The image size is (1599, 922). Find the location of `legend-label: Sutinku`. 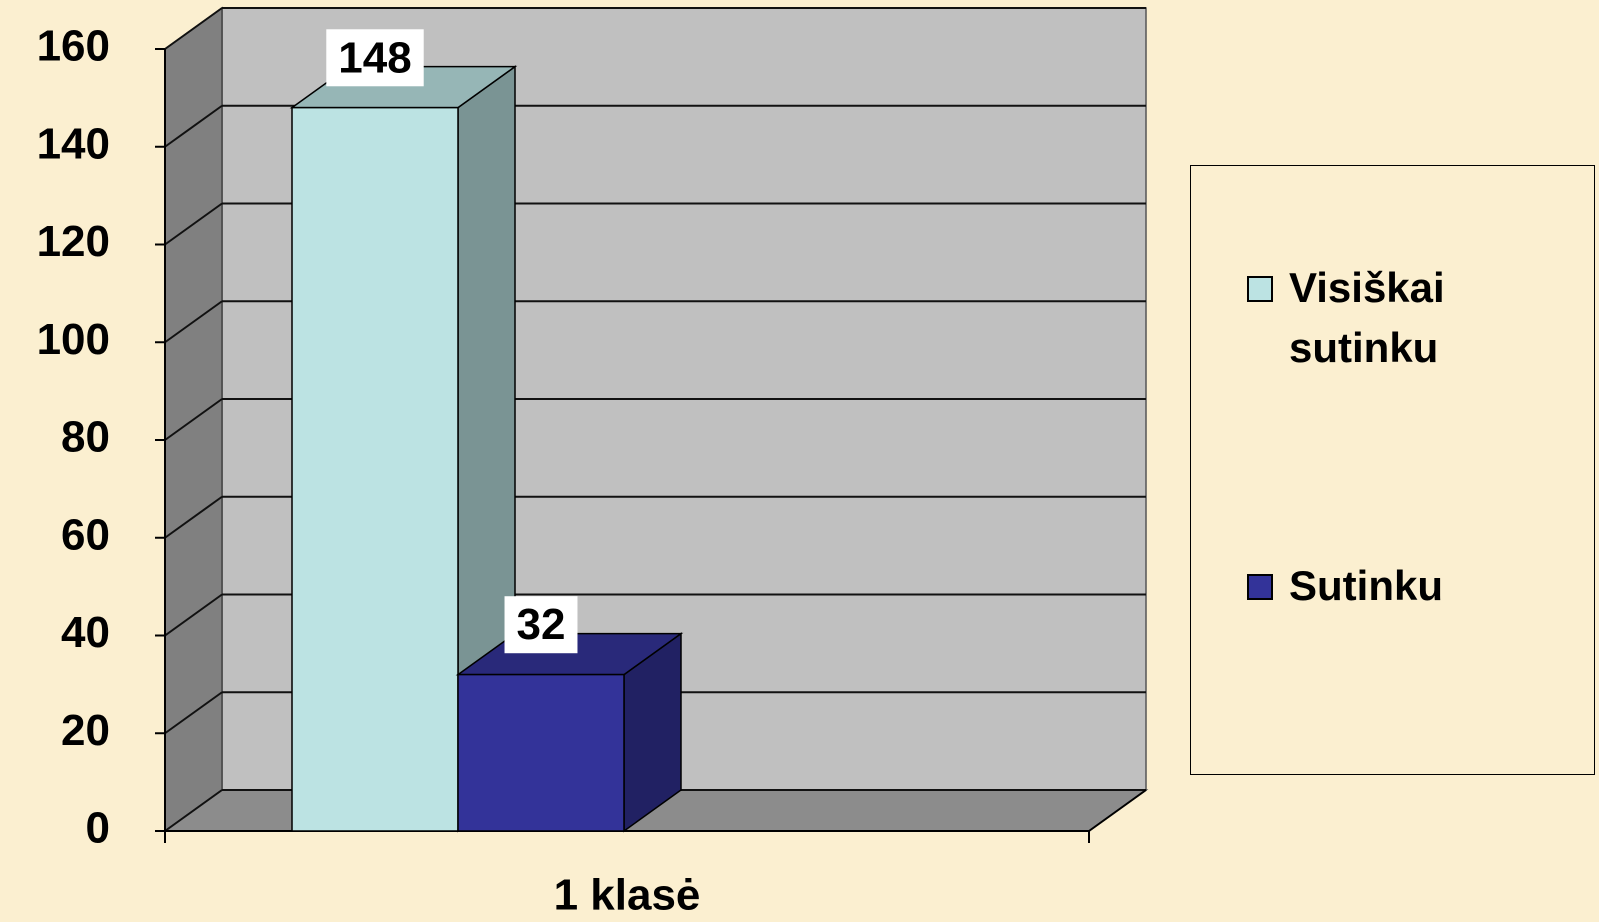

legend-label: Sutinku is located at coordinates (1366, 585).